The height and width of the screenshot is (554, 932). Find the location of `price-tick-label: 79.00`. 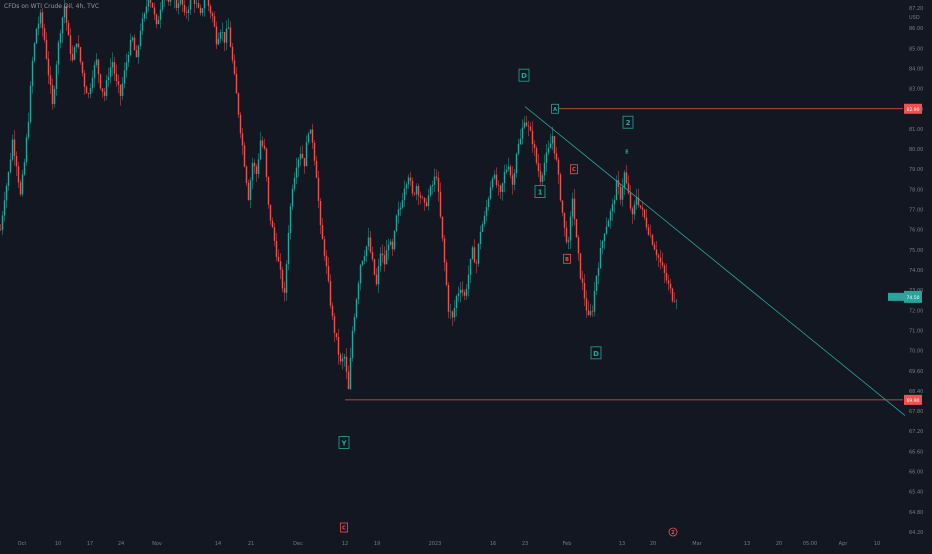

price-tick-label: 79.00 is located at coordinates (916, 170).